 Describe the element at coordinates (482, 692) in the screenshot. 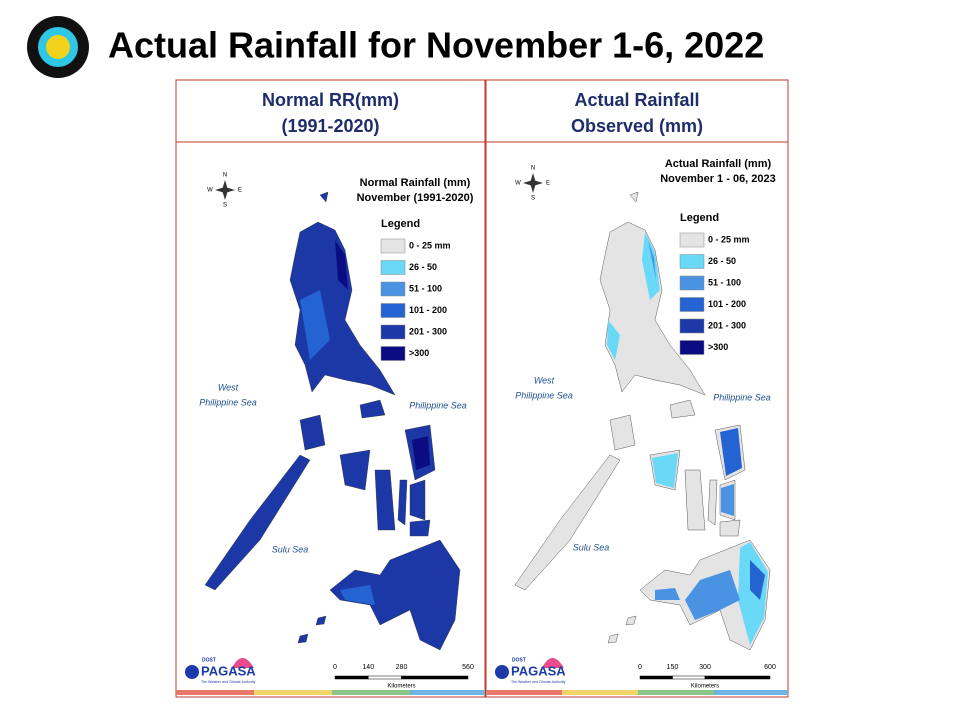

I see `footer-strip` at that location.